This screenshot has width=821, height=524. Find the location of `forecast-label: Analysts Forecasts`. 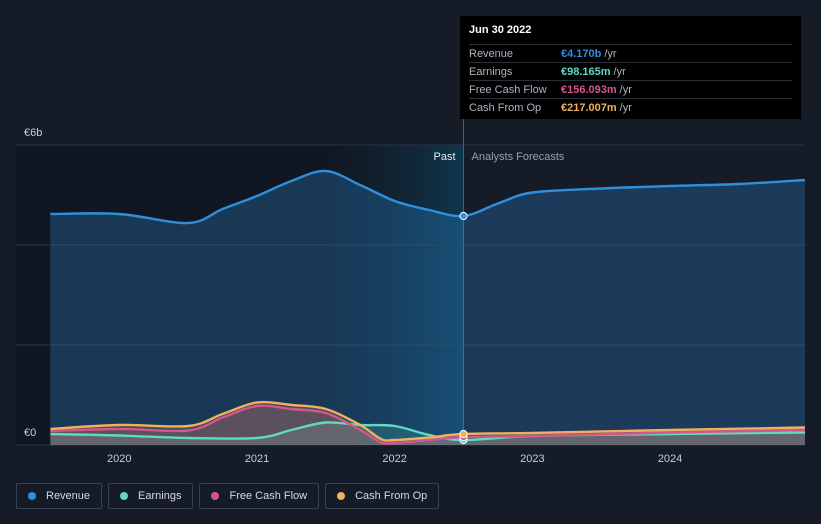

forecast-label: Analysts Forecasts is located at coordinates (518, 157).